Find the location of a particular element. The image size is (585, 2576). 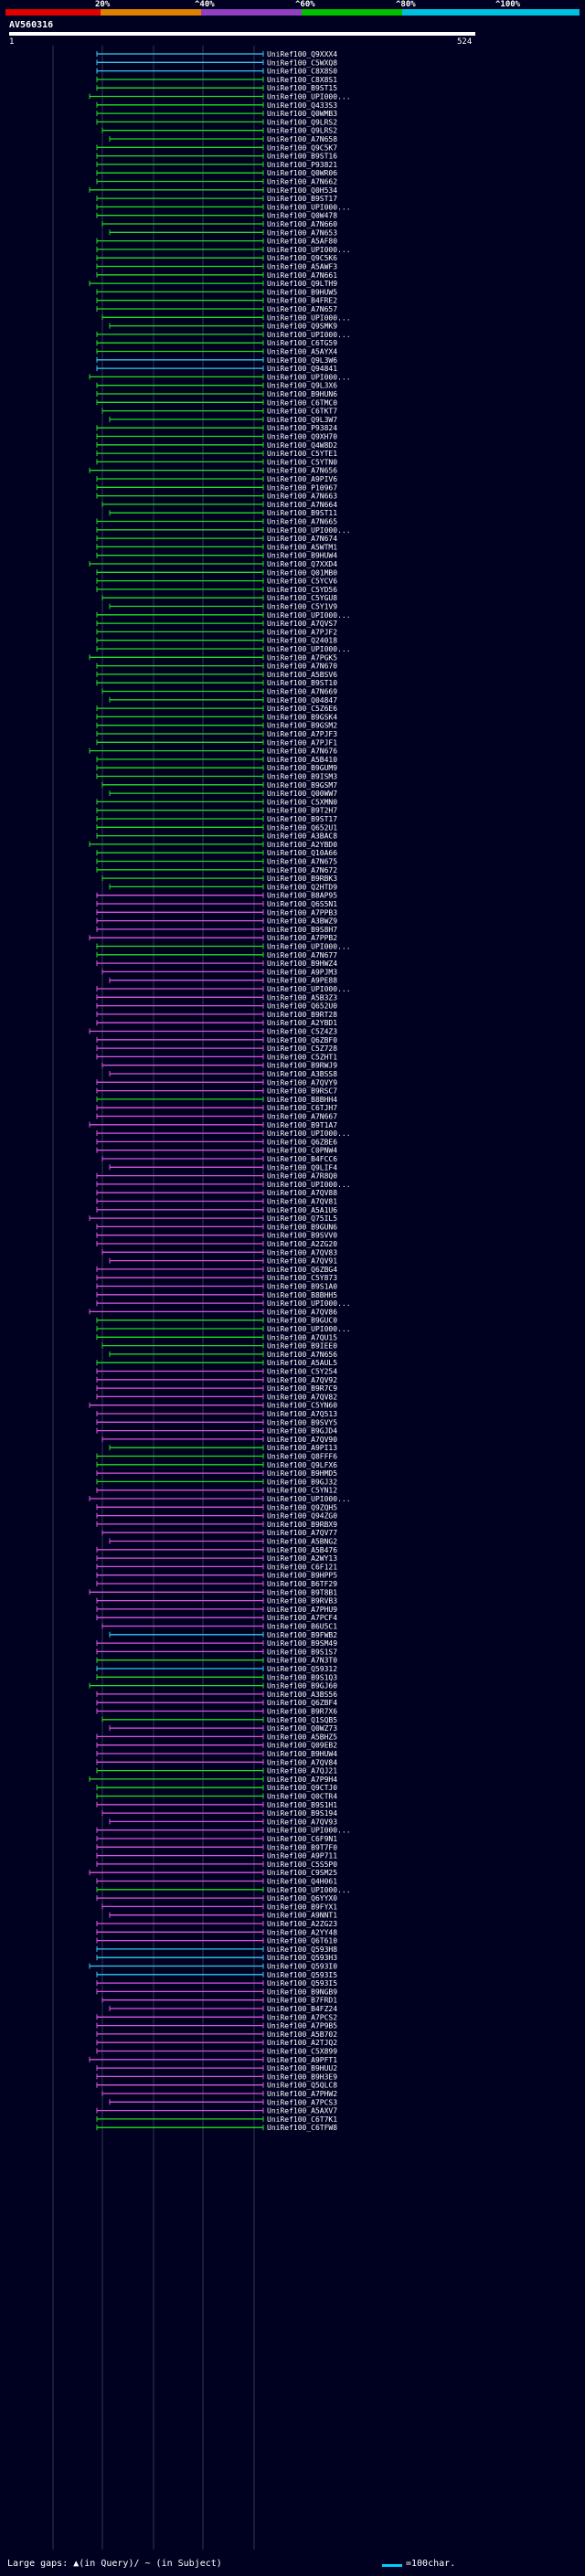

hit-label: UniRef100_B9ST11 is located at coordinates (302, 513).